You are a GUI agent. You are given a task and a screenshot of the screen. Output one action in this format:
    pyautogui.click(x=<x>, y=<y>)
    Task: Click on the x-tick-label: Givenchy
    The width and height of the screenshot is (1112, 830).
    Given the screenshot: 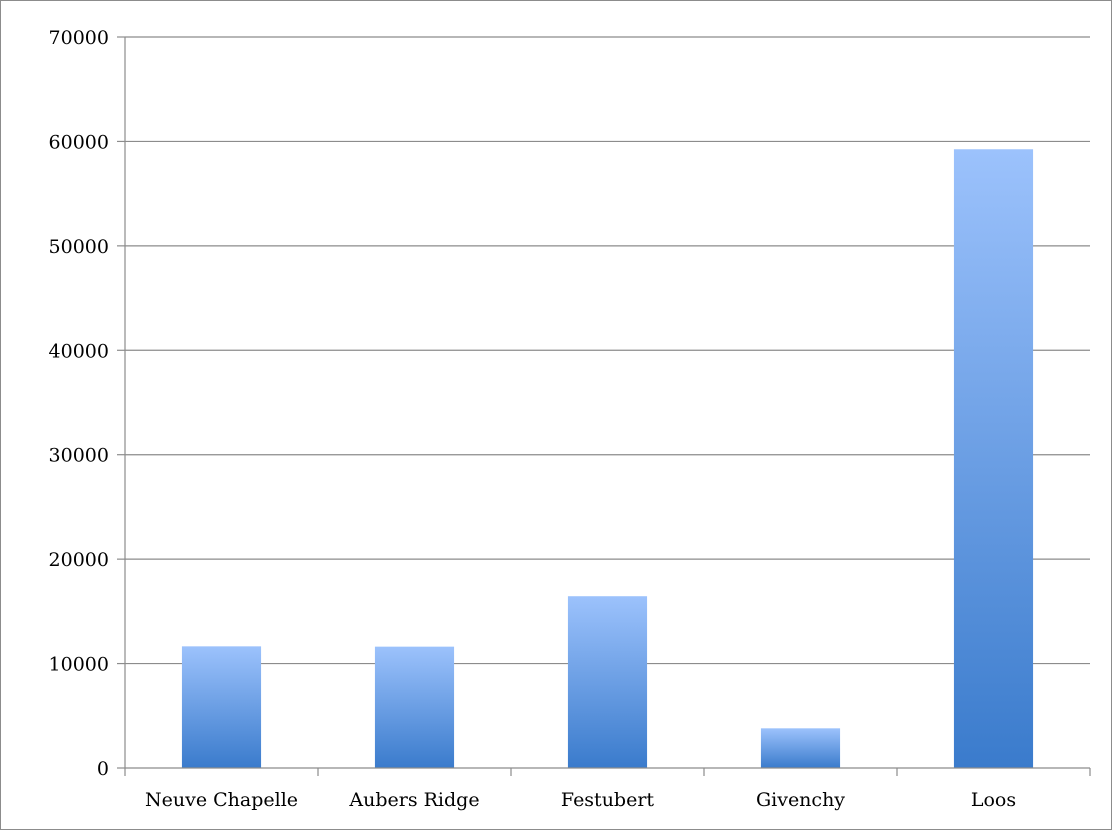 What is the action you would take?
    pyautogui.click(x=800, y=800)
    